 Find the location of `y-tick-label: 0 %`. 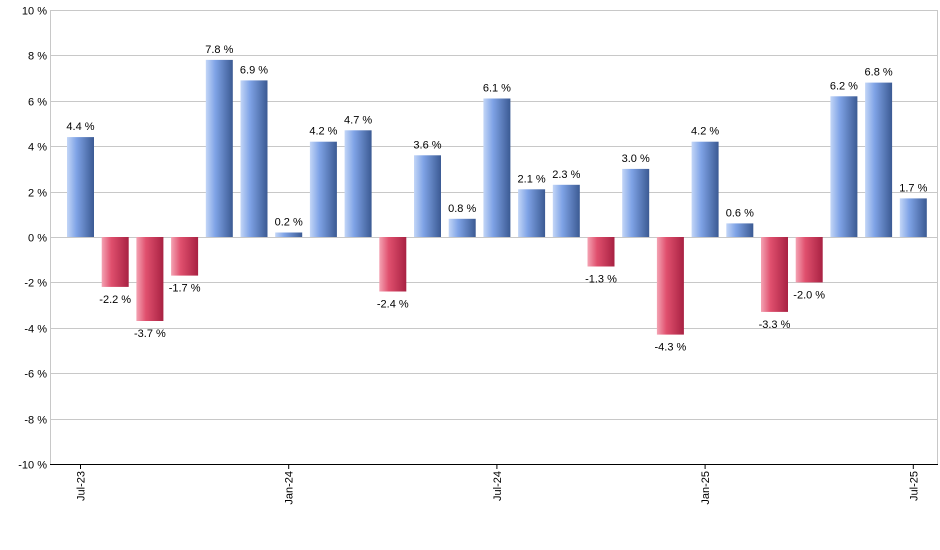

y-tick-label: 0 % is located at coordinates (37, 239).